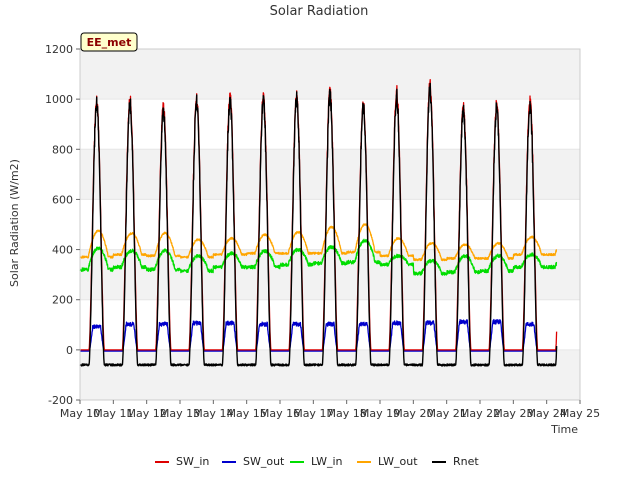 The height and width of the screenshot is (480, 640). What do you see at coordinates (80, 413) in the screenshot?
I see `x-tick-label: May 10` at bounding box center [80, 413].